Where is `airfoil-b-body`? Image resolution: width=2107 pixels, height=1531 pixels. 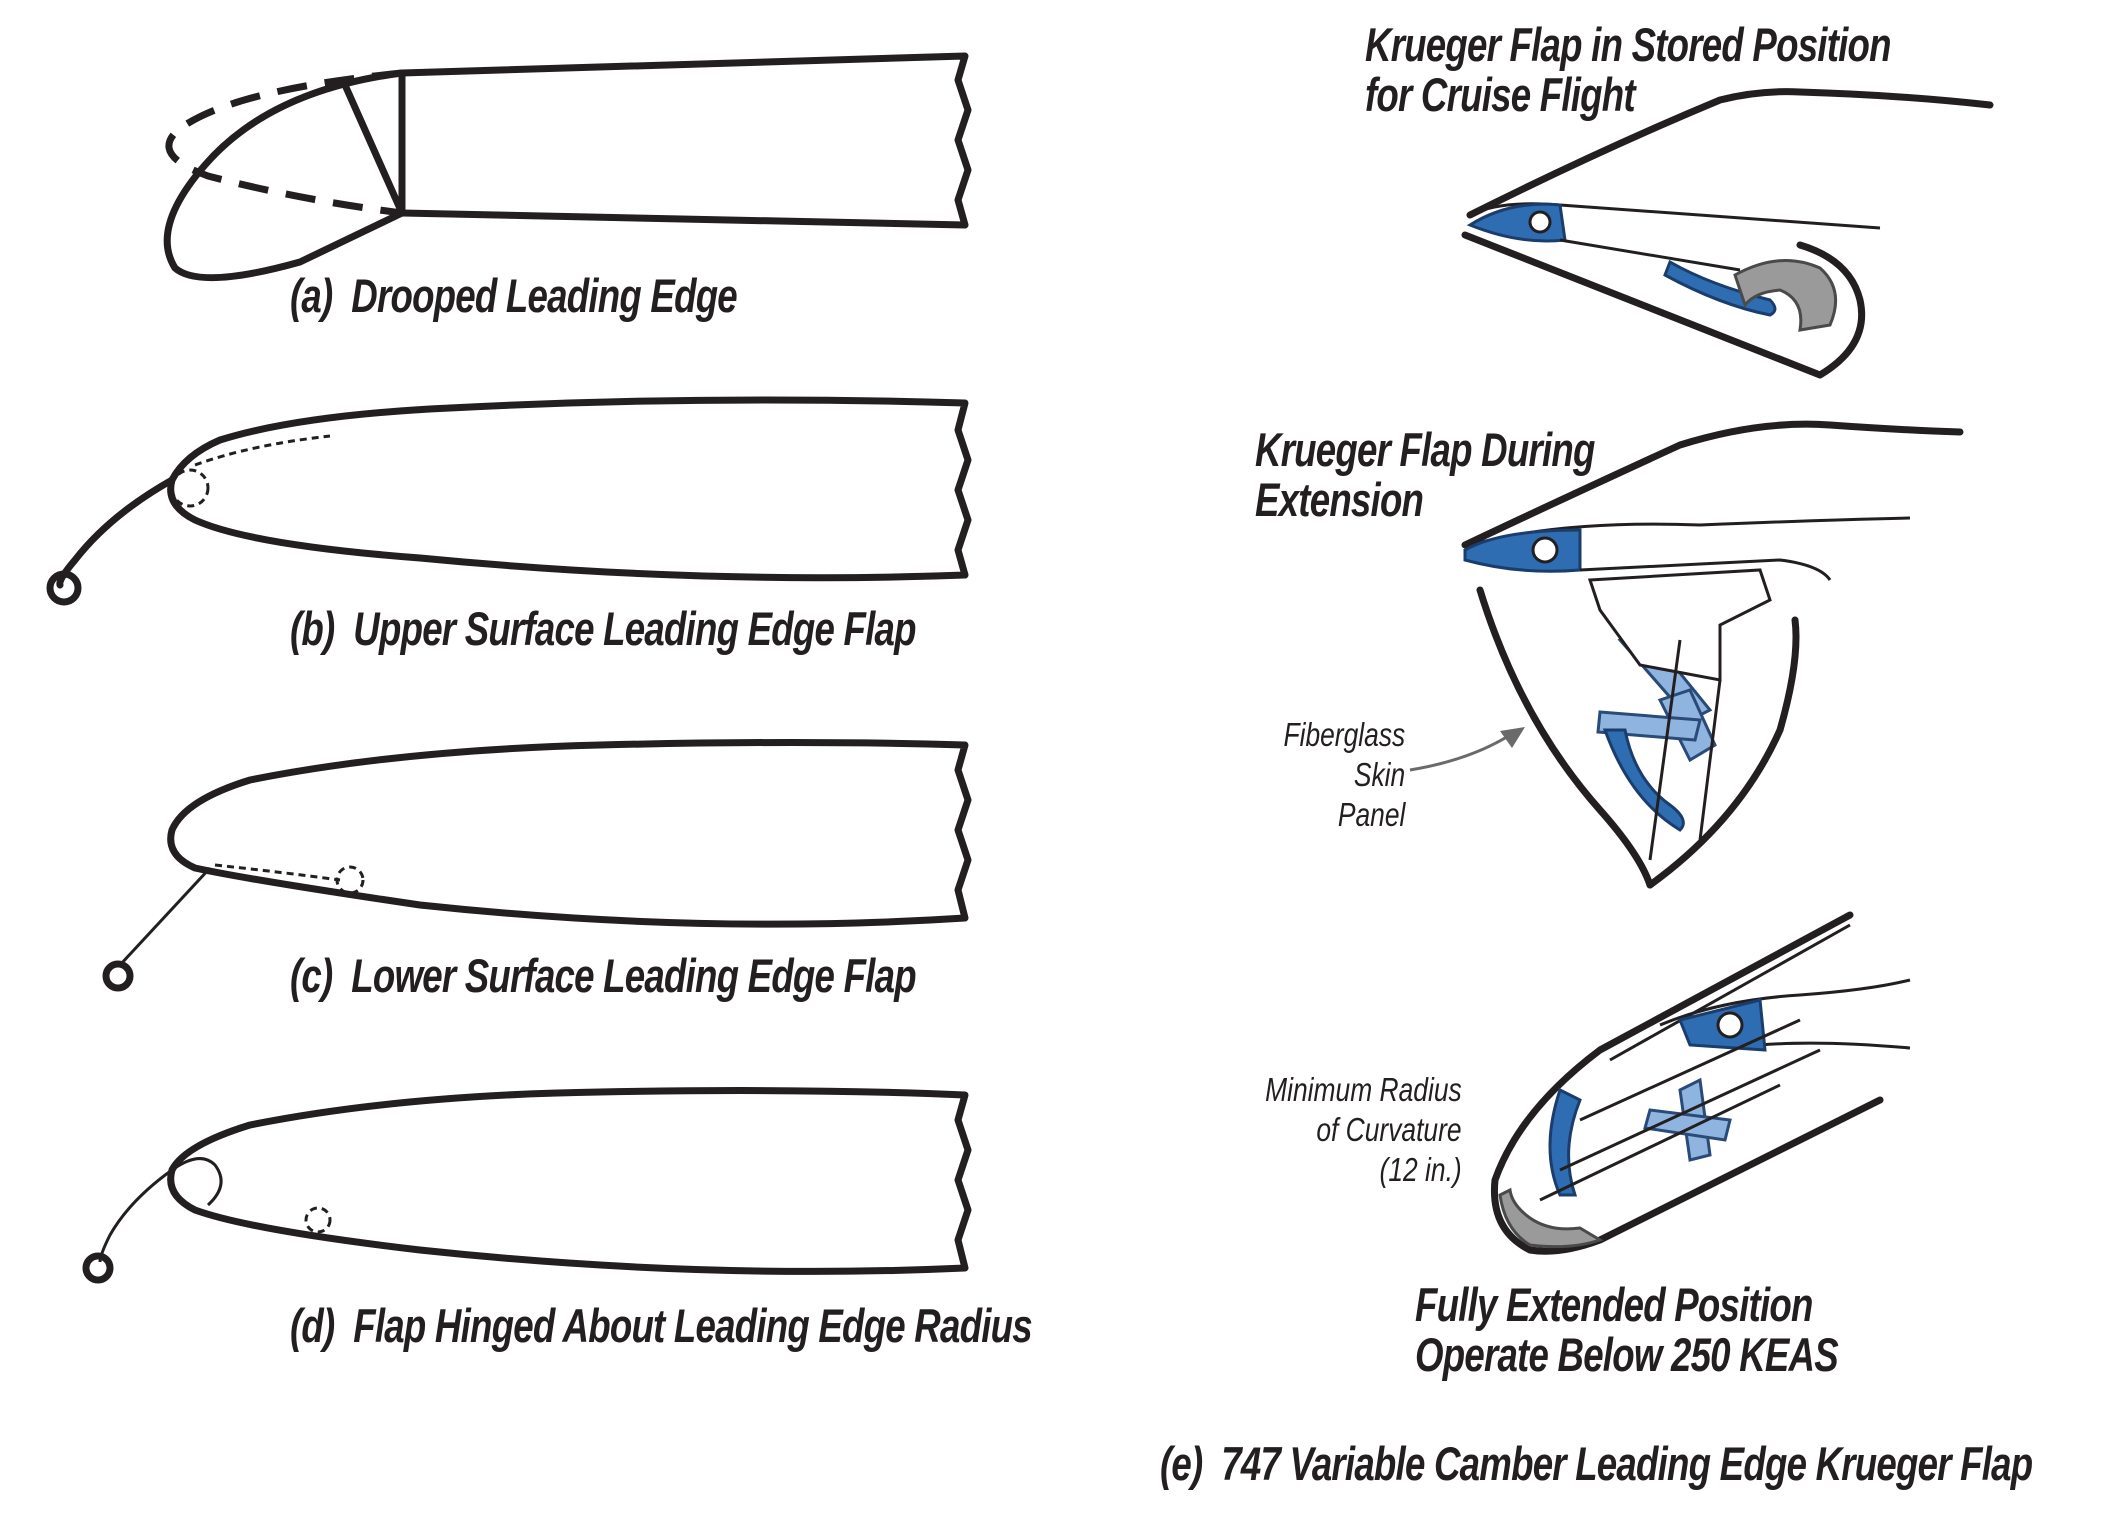
airfoil-b-body is located at coordinates (569, 489).